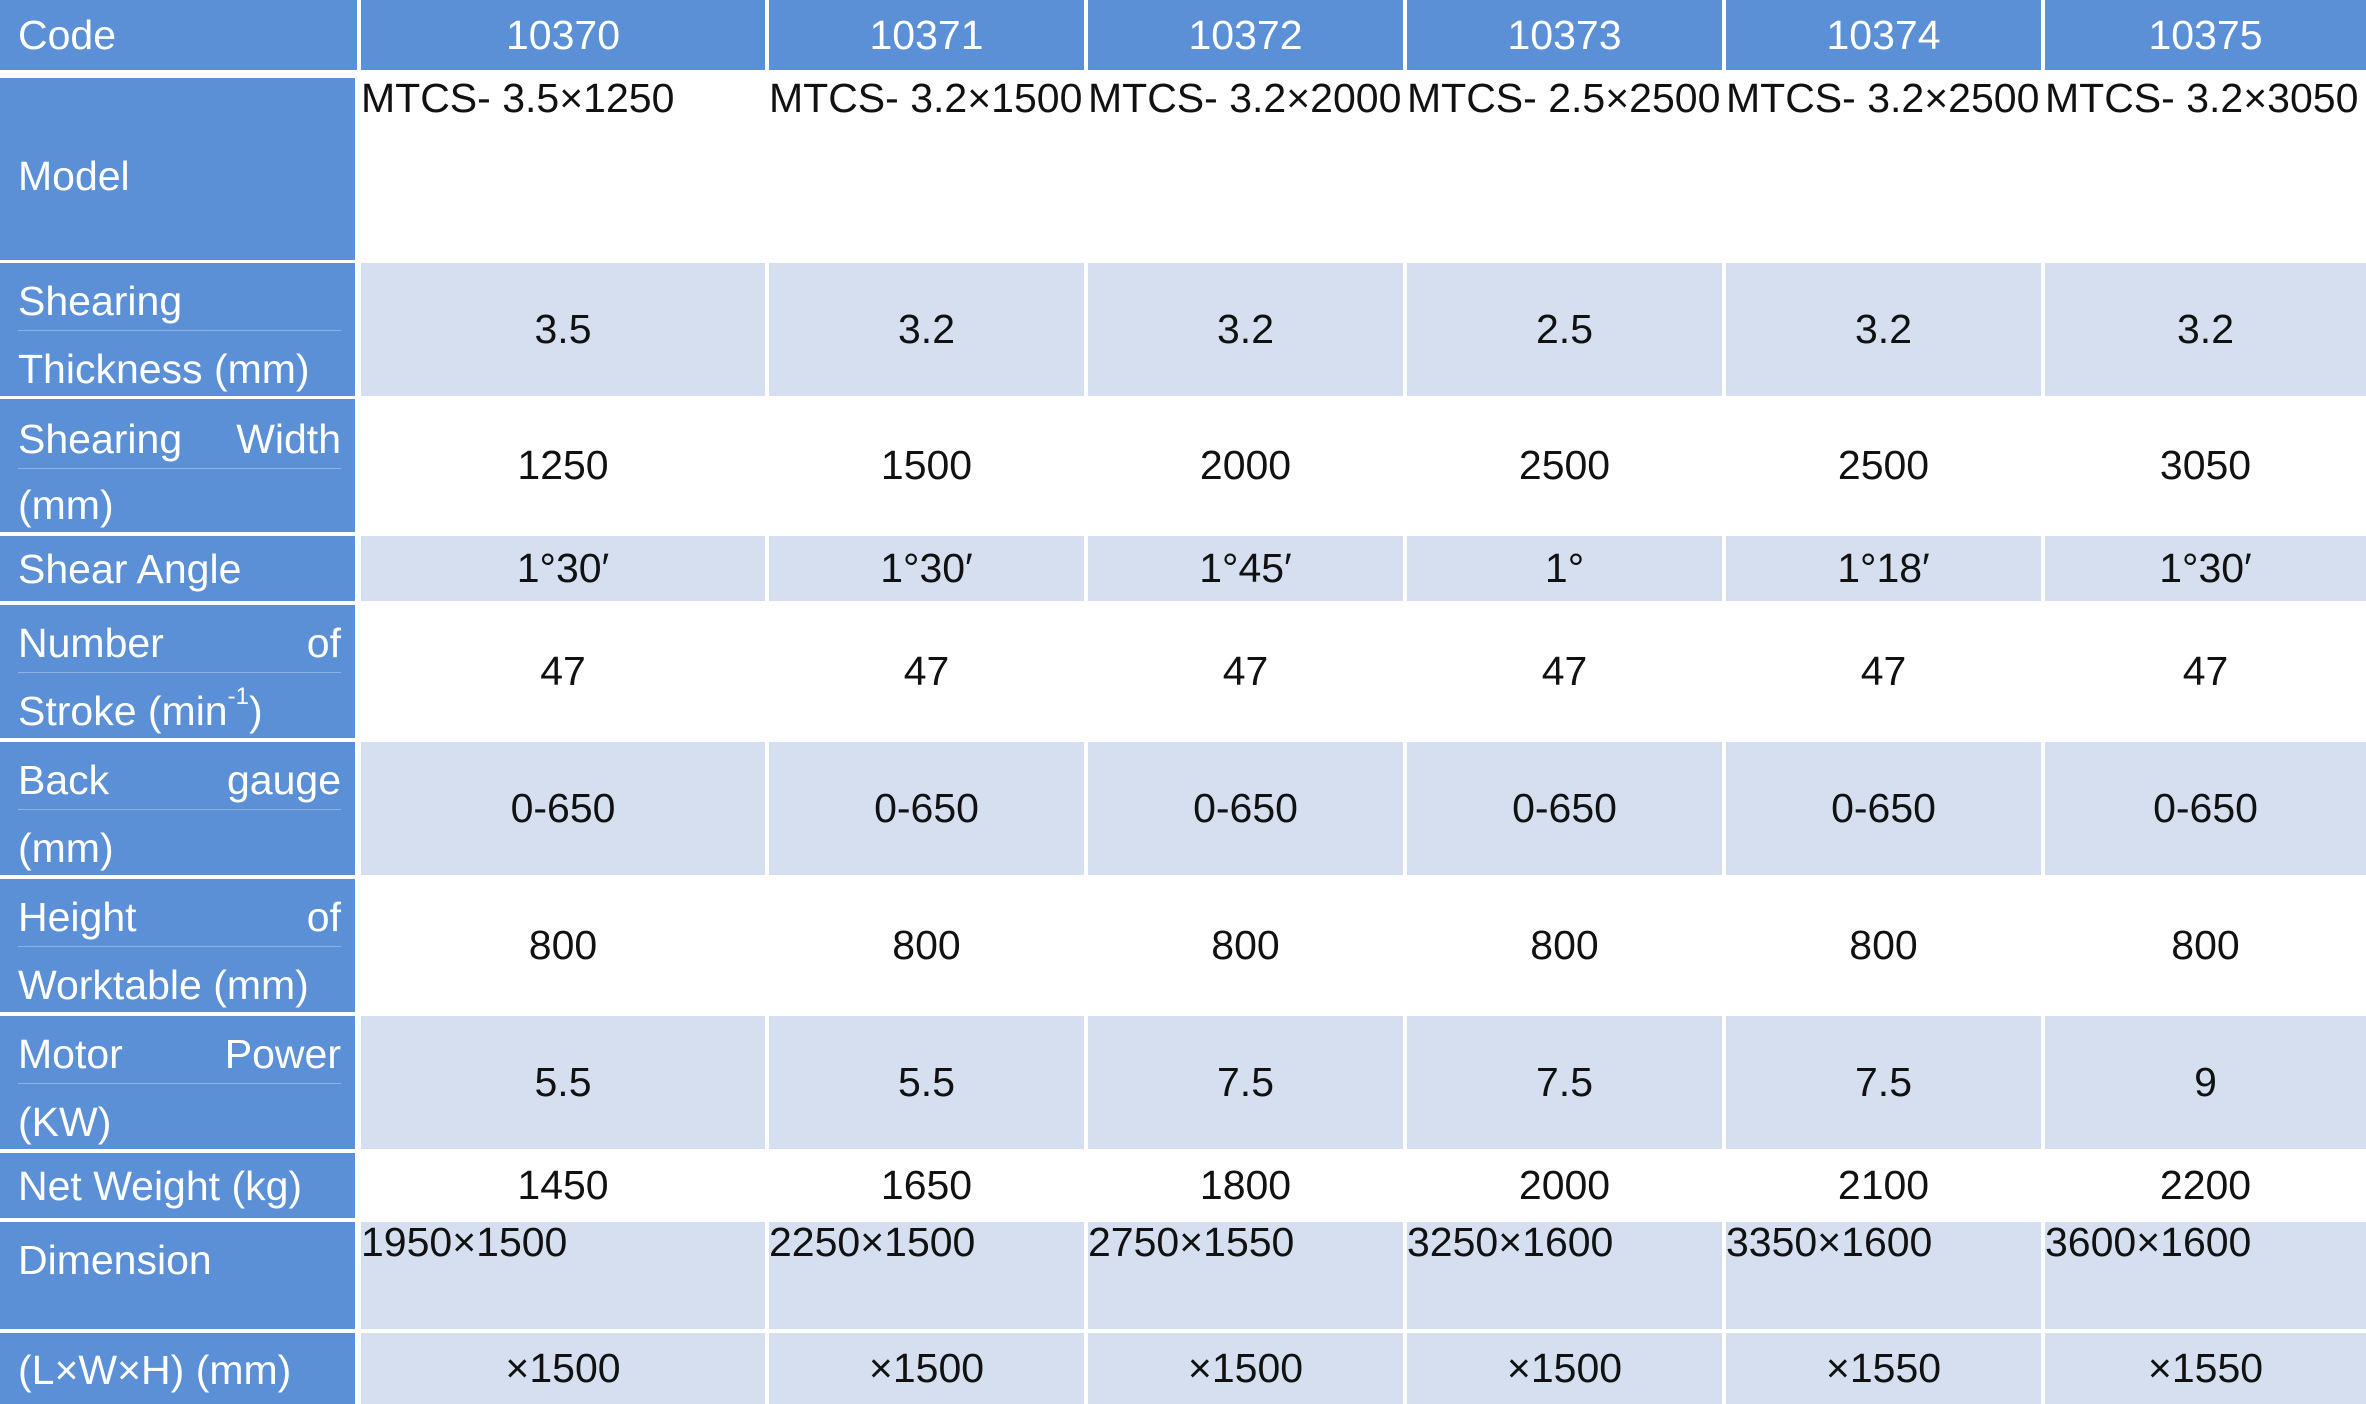  I want to click on row-label-shear-angle: Shear Angle, so click(177, 568).